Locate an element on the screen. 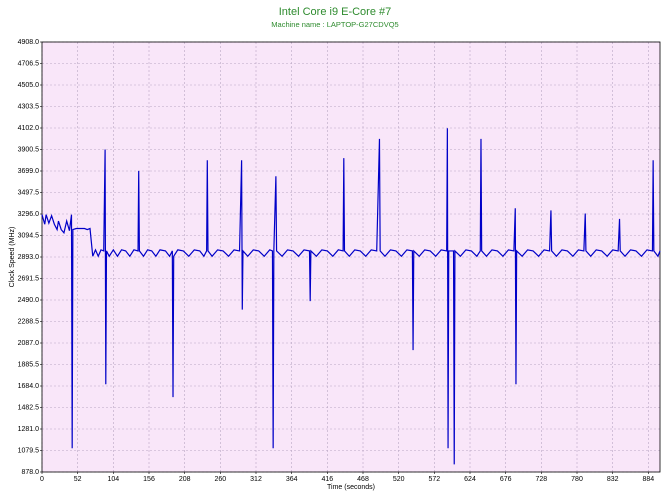 The image size is (670, 503). y-tick-label: 2691.5 is located at coordinates (29, 278).